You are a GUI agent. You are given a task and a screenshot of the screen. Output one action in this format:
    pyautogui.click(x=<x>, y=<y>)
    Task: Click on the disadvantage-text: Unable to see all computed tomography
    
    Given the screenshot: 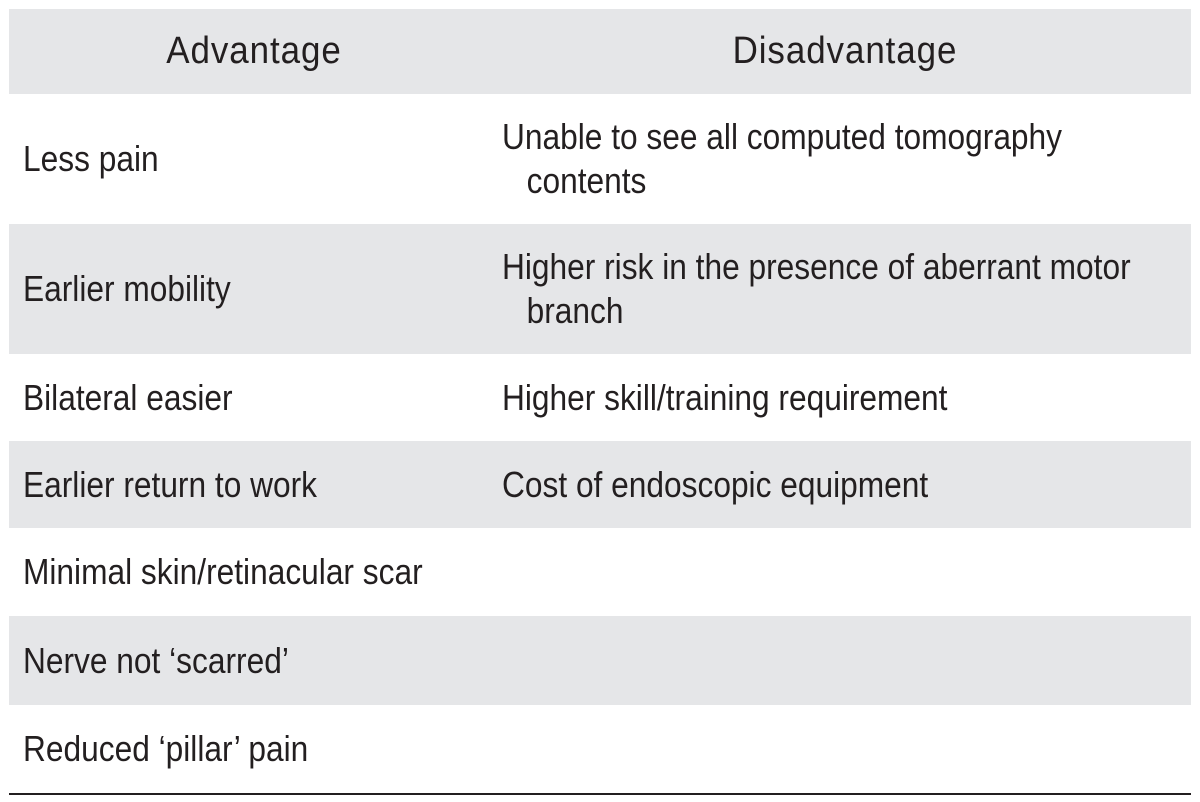 What is the action you would take?
    pyautogui.click(x=782, y=136)
    